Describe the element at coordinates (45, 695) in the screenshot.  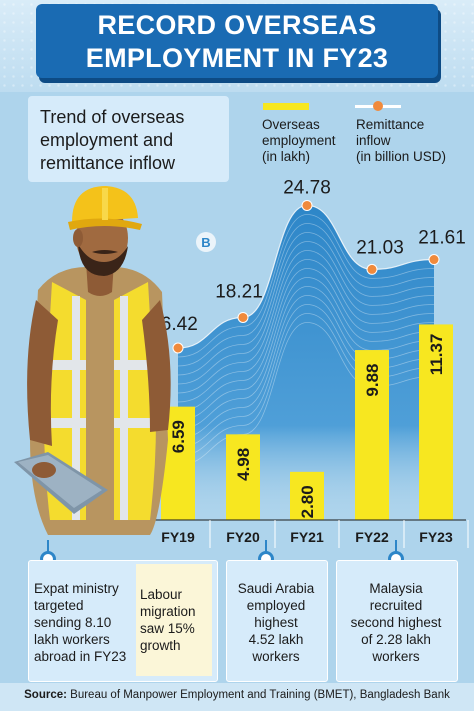
I see `source-label: Source:` at that location.